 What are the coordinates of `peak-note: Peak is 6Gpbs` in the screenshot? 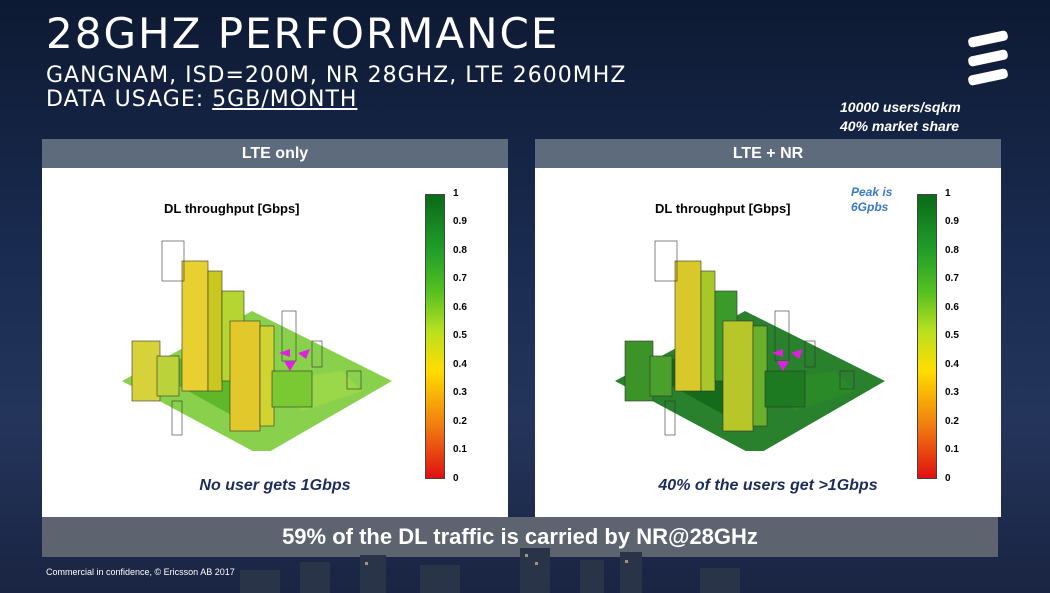 It's located at (871, 200).